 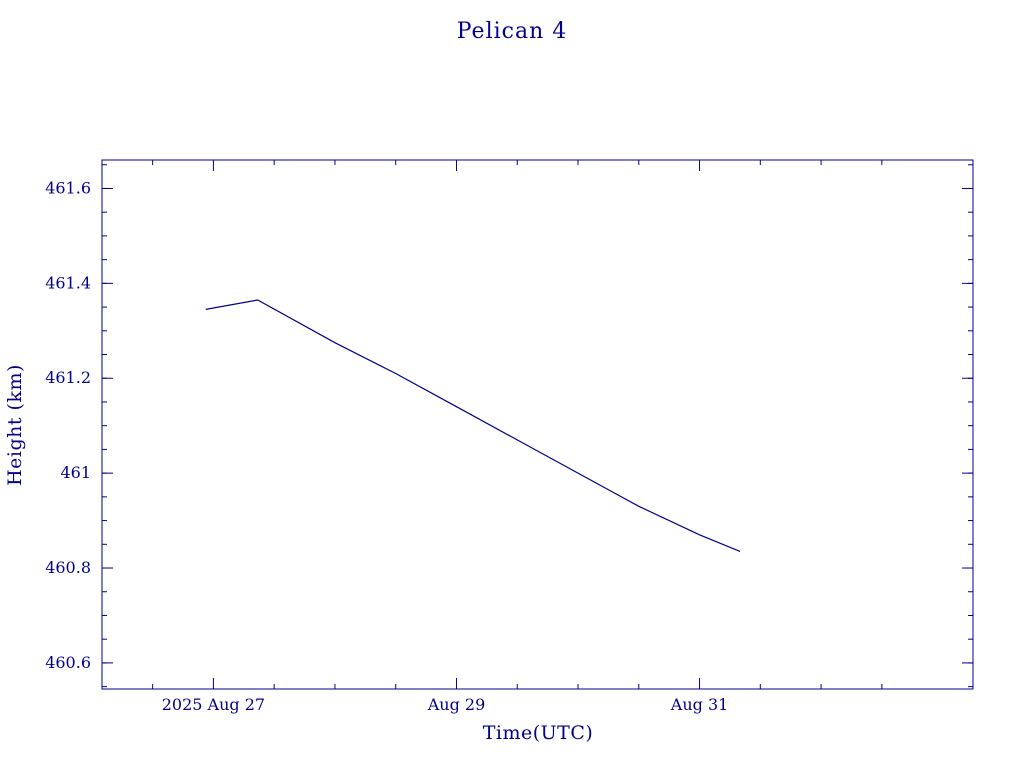 What do you see at coordinates (68, 424) in the screenshot?
I see `y-tick-labels: 460.6 460.8 461 461.2 461.4 461.6` at bounding box center [68, 424].